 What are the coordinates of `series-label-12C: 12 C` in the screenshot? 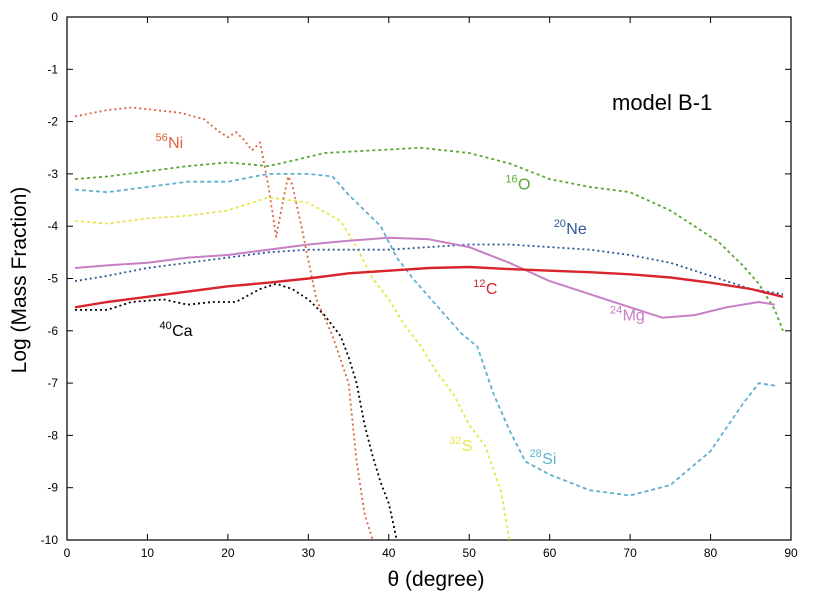 It's located at (485, 288).